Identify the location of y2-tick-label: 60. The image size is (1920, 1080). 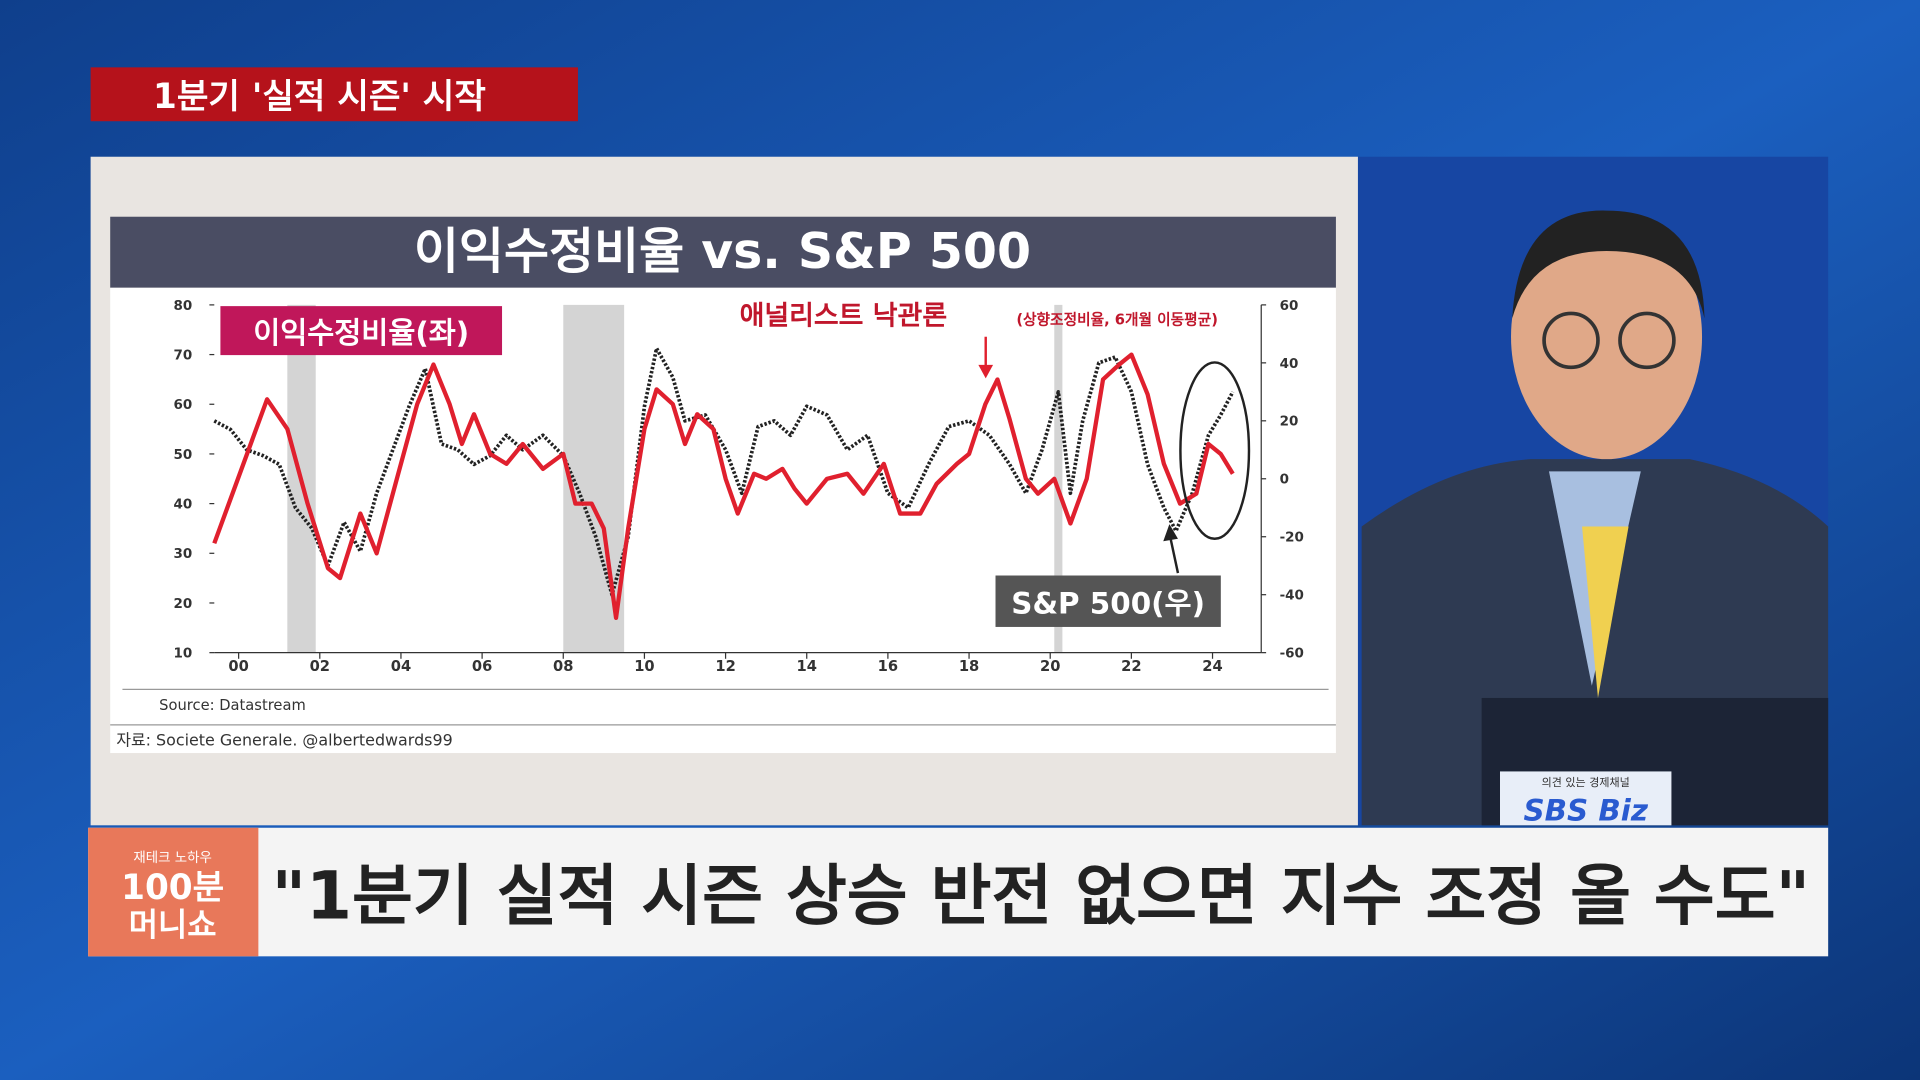
(1289, 306).